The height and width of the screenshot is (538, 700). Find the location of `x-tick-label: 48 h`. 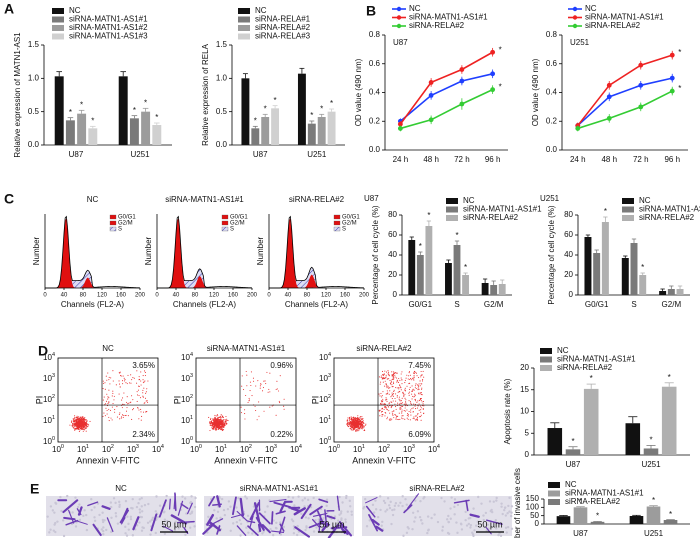

x-tick-label: 48 h is located at coordinates (609, 159).